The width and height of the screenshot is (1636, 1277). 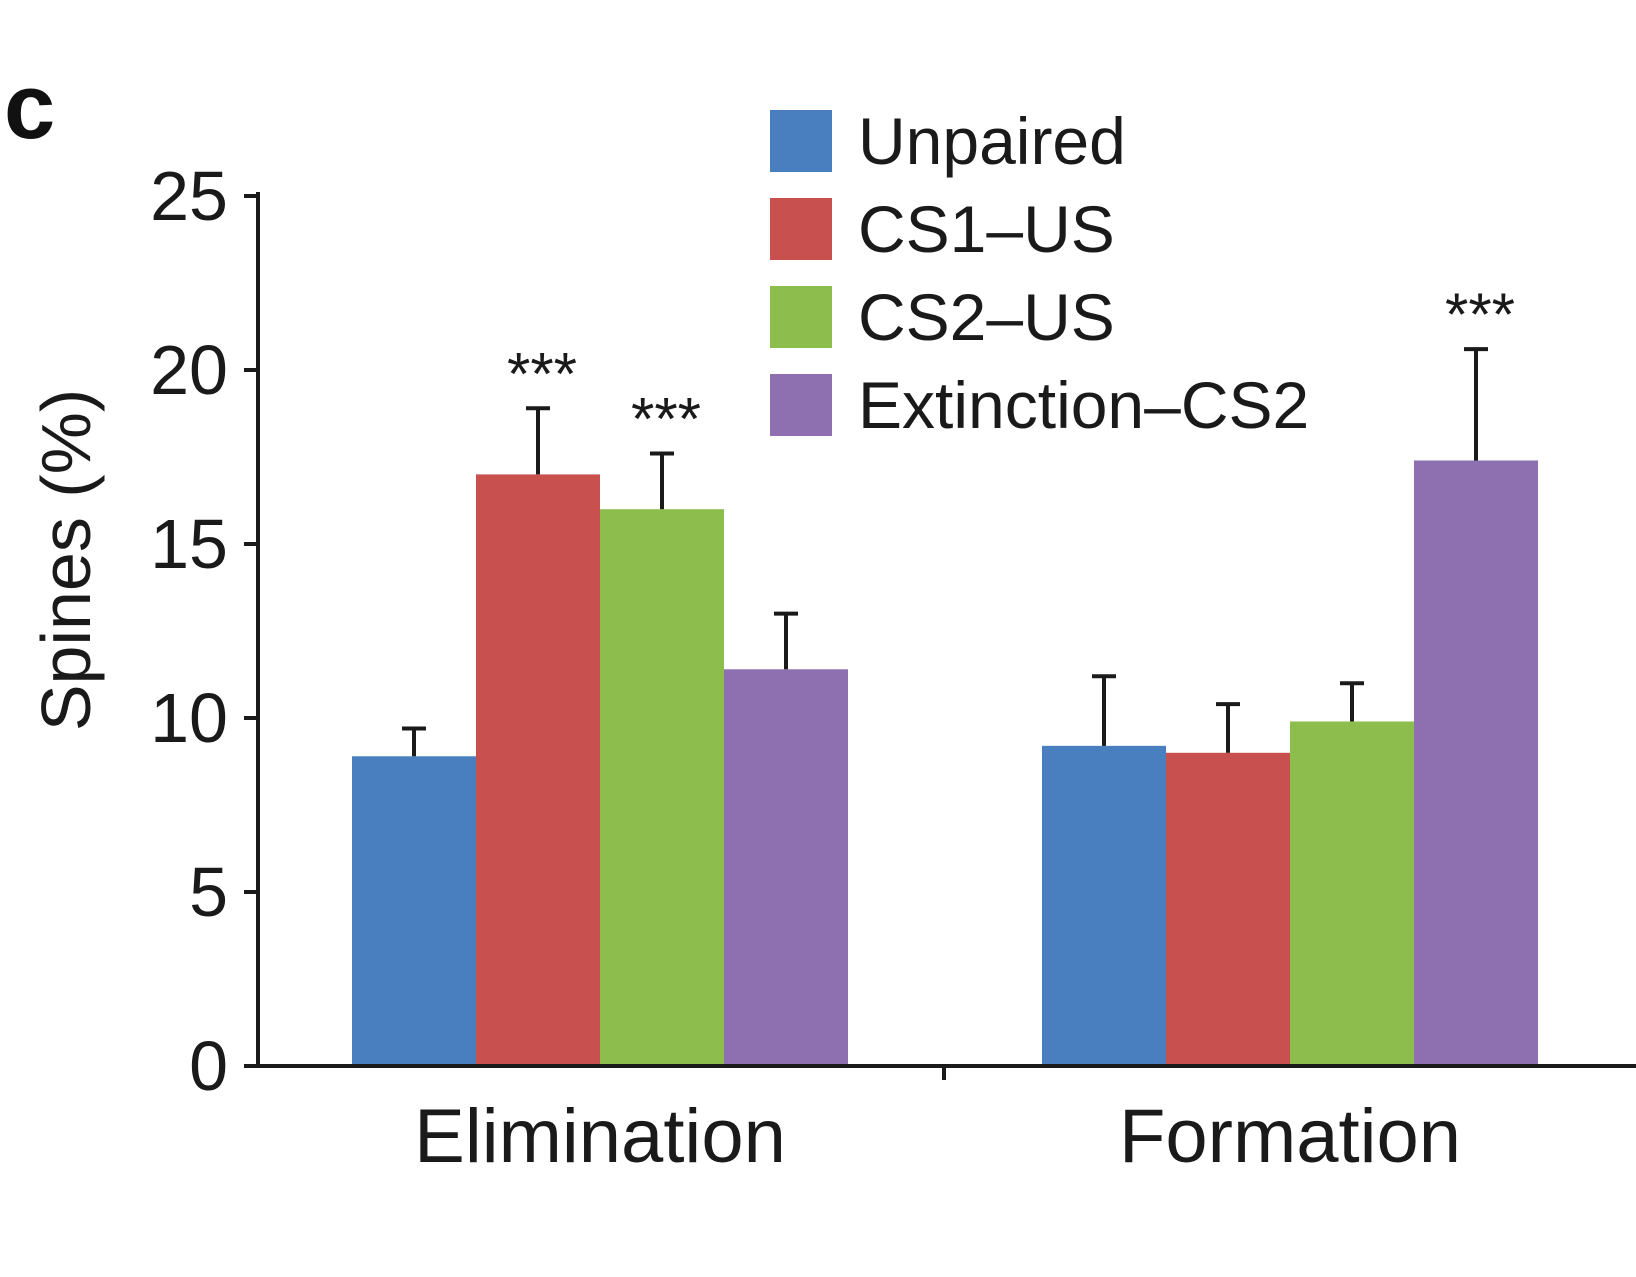 I want to click on x-category-label: Formation, so click(x=1290, y=1136).